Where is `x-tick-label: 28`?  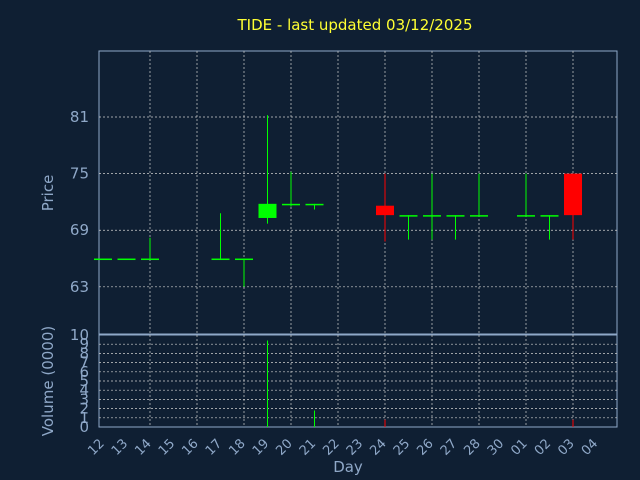 x-tick-label: 28 is located at coordinates (472, 447).